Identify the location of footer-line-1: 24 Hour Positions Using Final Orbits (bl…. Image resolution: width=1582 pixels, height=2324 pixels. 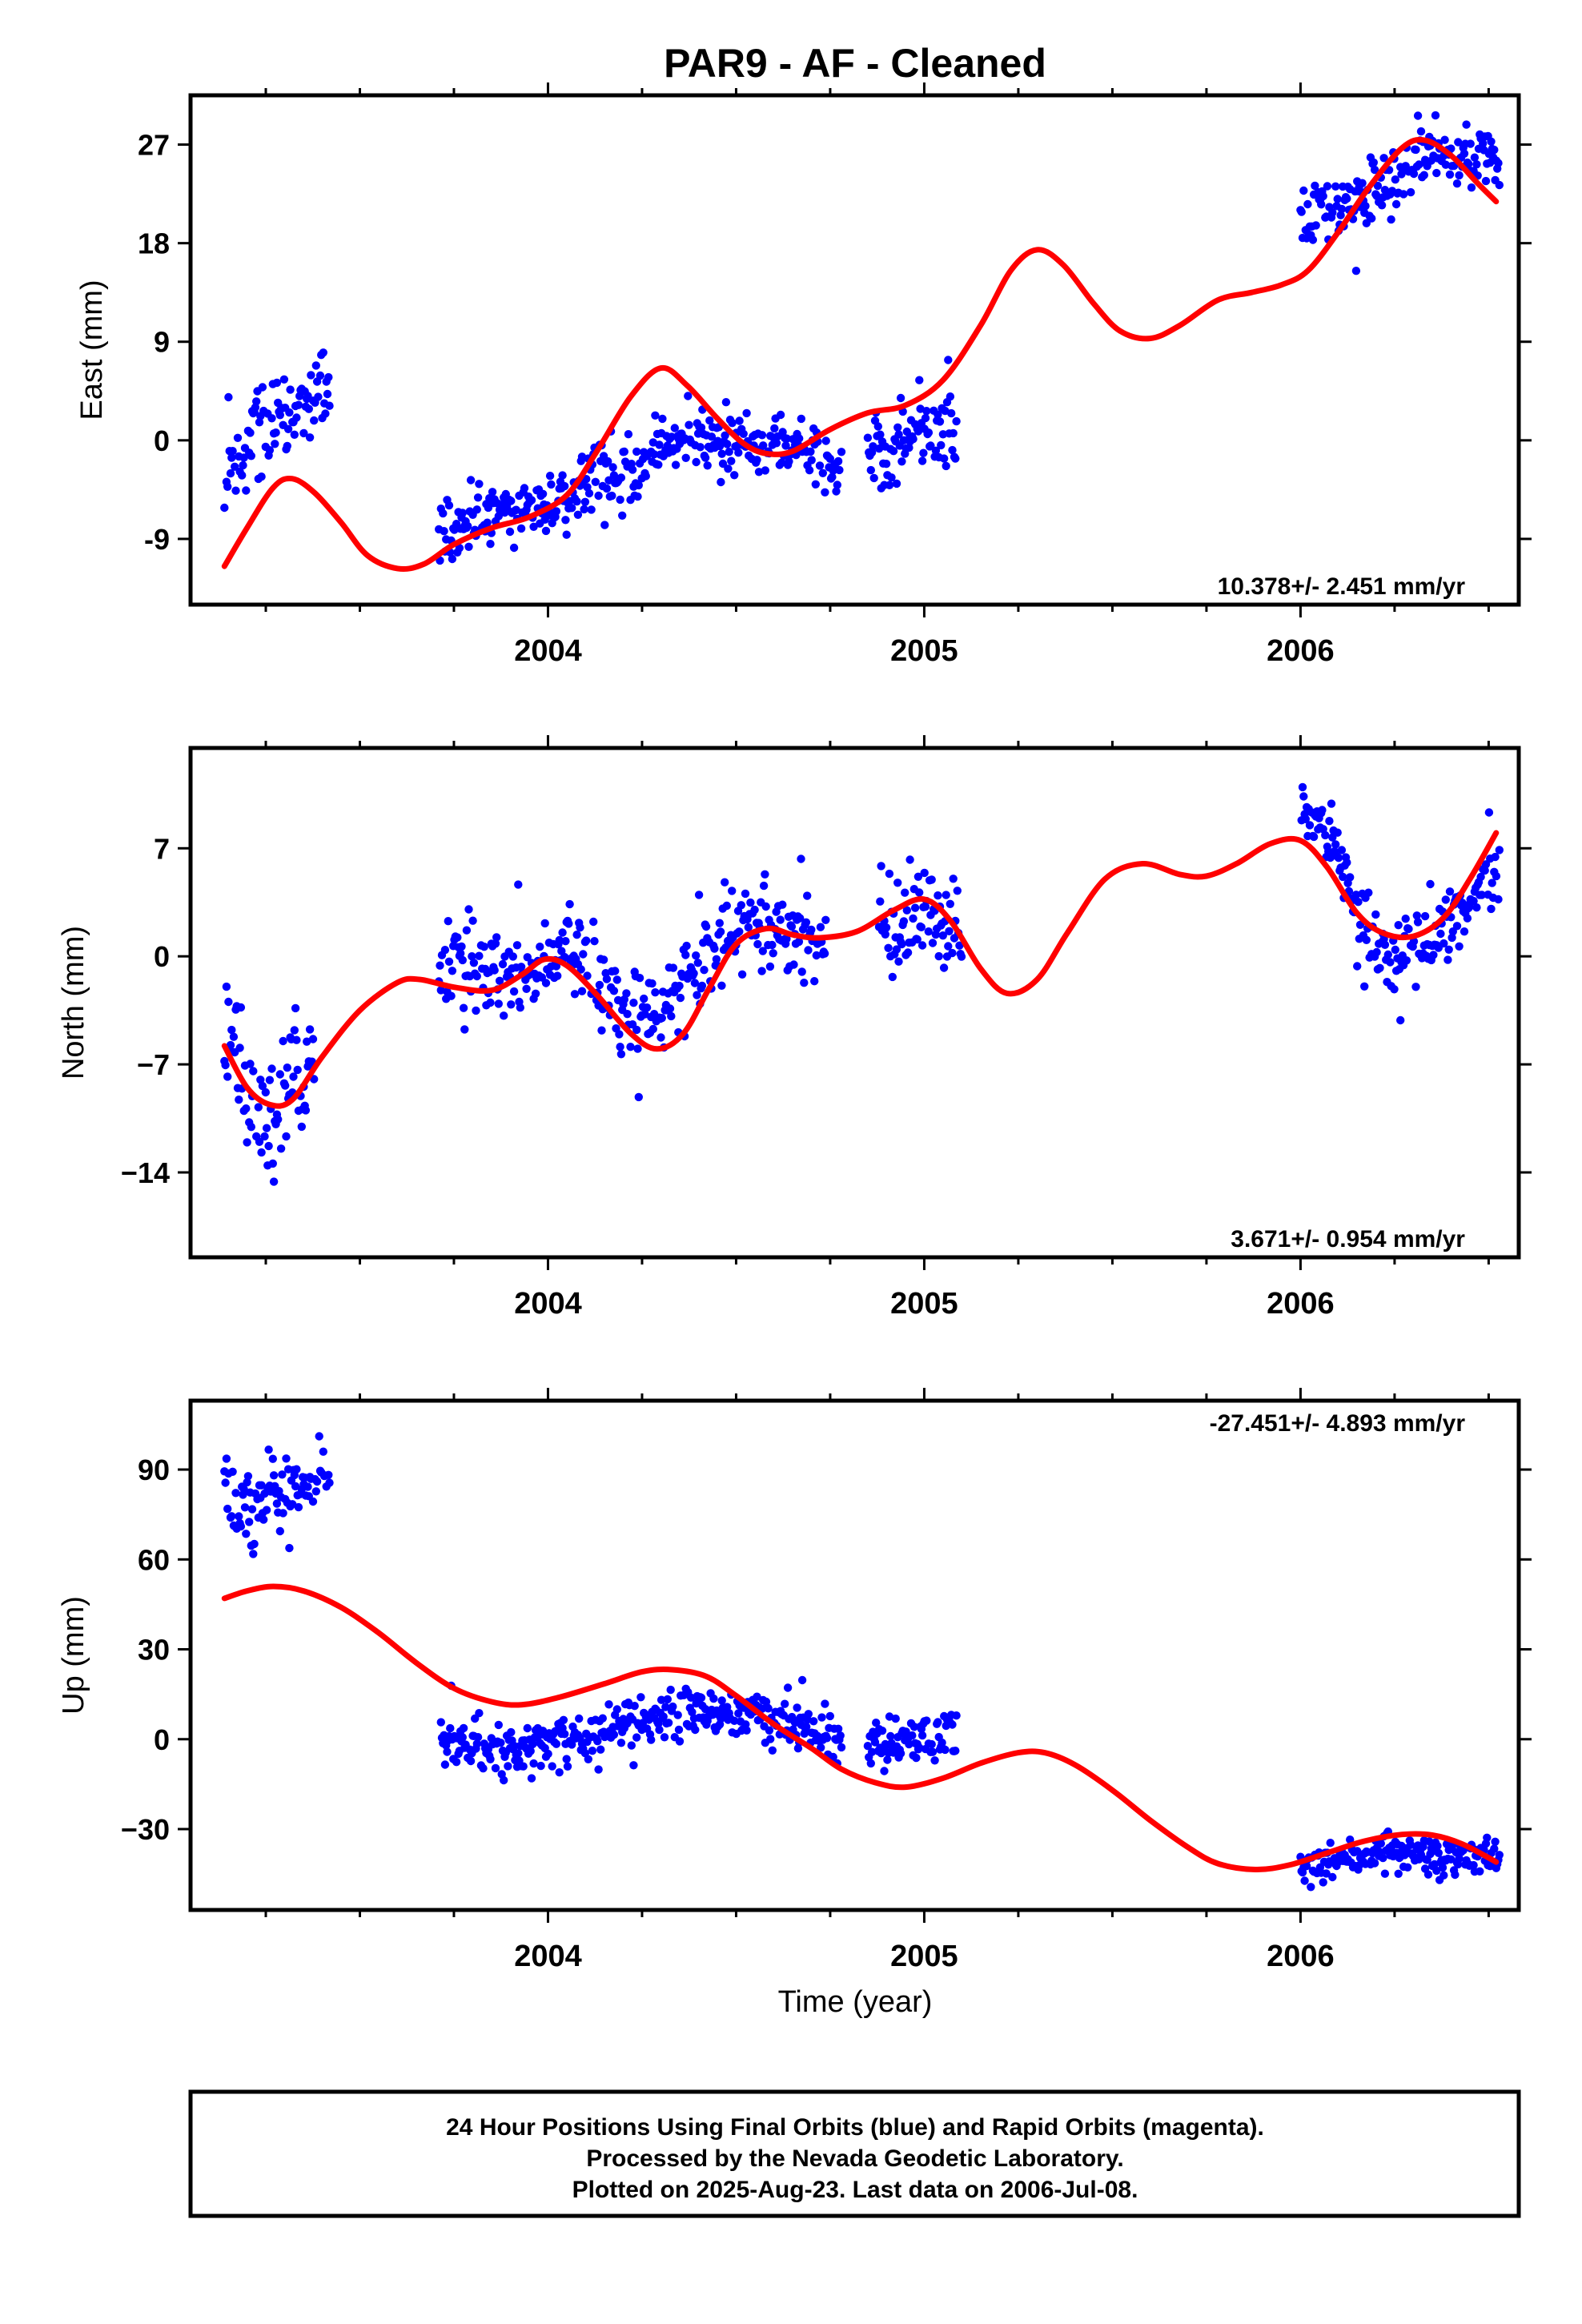
(855, 2127).